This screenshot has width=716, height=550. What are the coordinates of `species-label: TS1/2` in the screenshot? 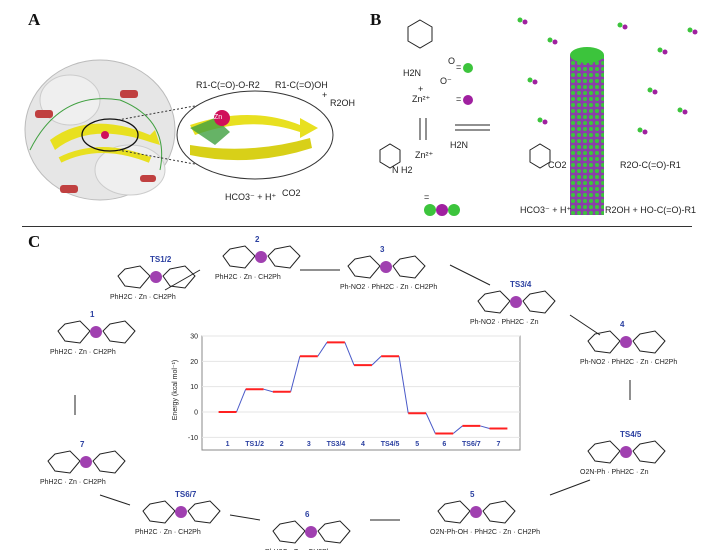 It's located at (161, 259).